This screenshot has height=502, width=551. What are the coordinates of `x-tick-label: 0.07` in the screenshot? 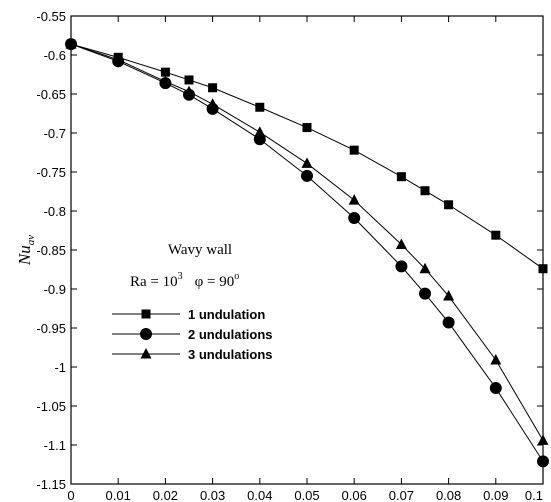 It's located at (401, 495).